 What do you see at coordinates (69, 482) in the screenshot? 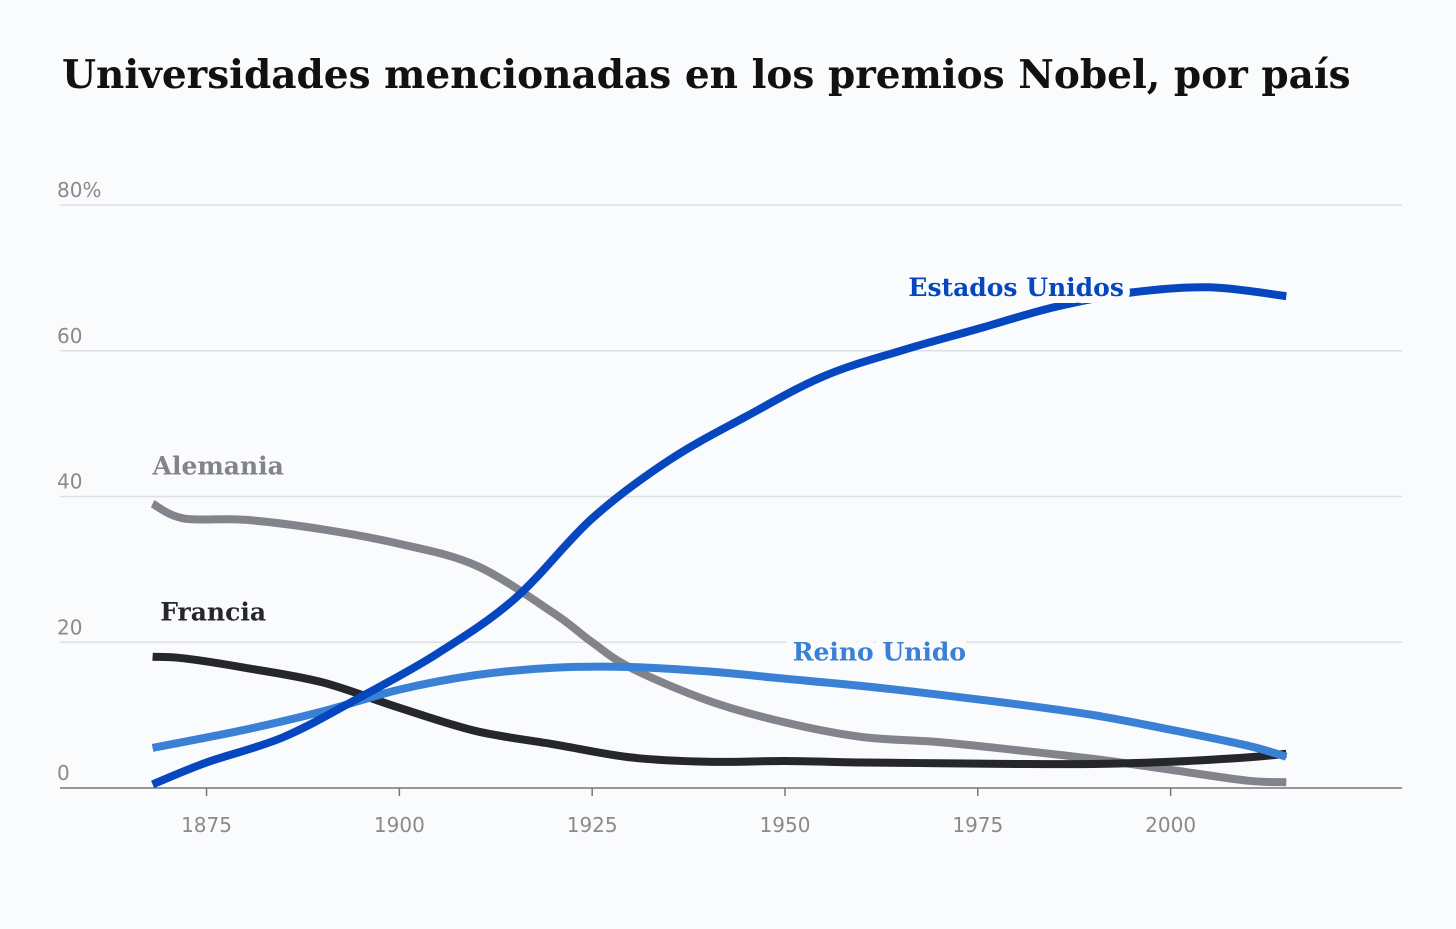
I see `y-tick-label-40: 40` at bounding box center [69, 482].